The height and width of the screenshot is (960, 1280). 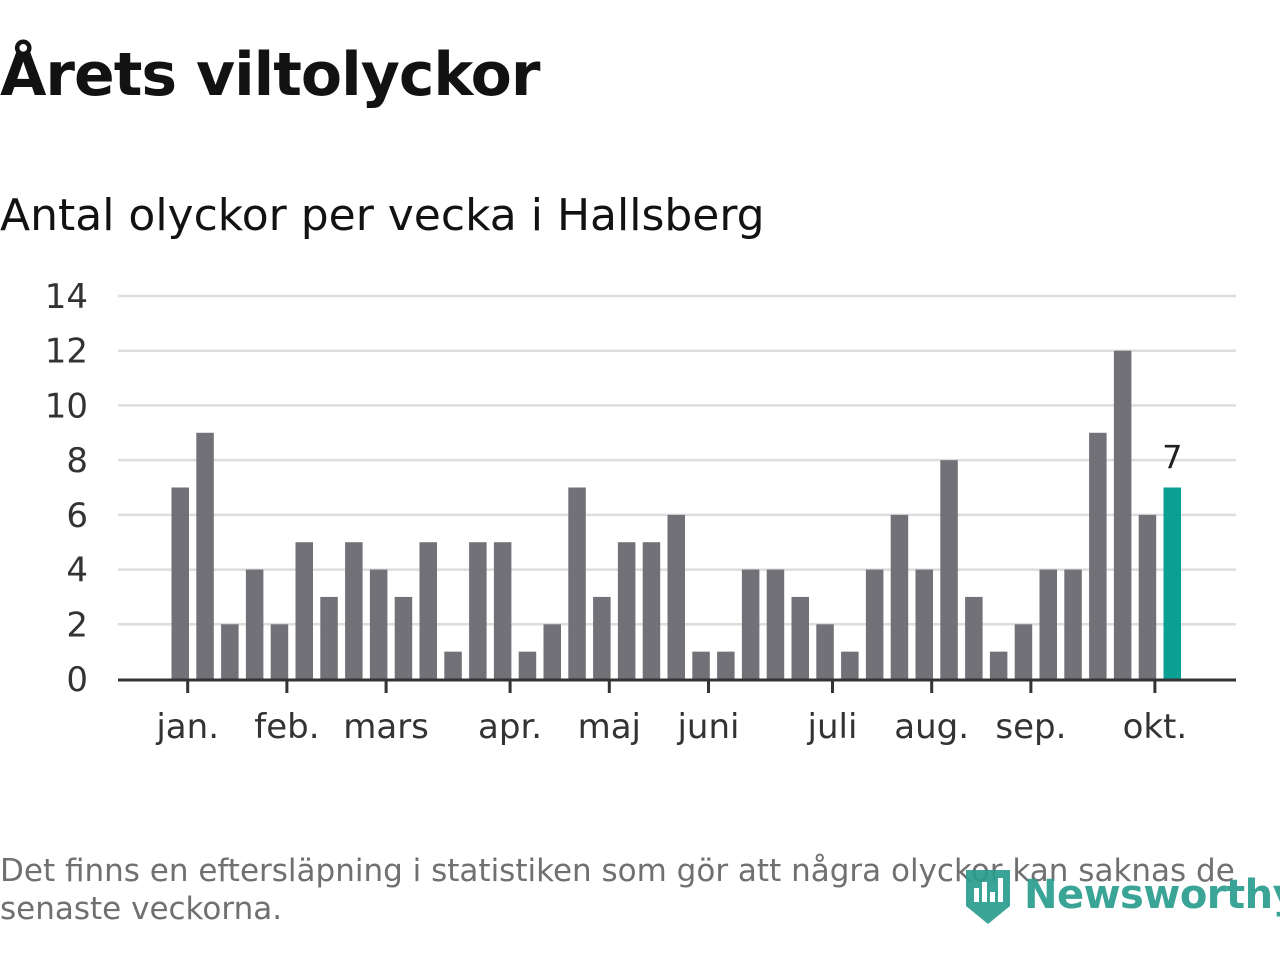 What do you see at coordinates (77, 625) in the screenshot?
I see `y-tick-label: 2` at bounding box center [77, 625].